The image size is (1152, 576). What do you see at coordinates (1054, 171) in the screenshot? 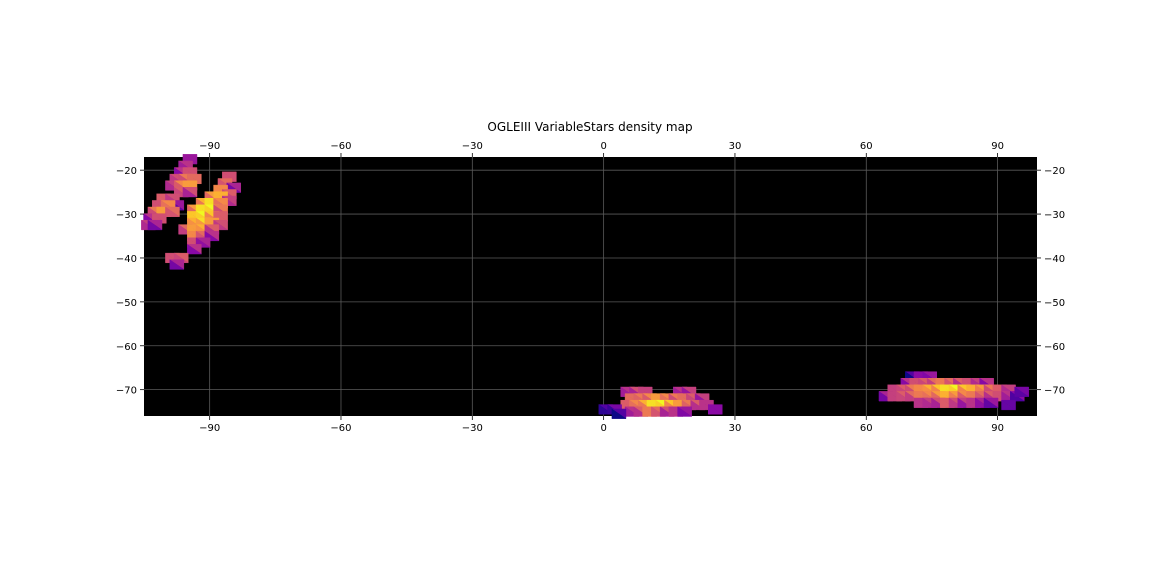
I see `y-tick-label-right: −20` at bounding box center [1054, 171].